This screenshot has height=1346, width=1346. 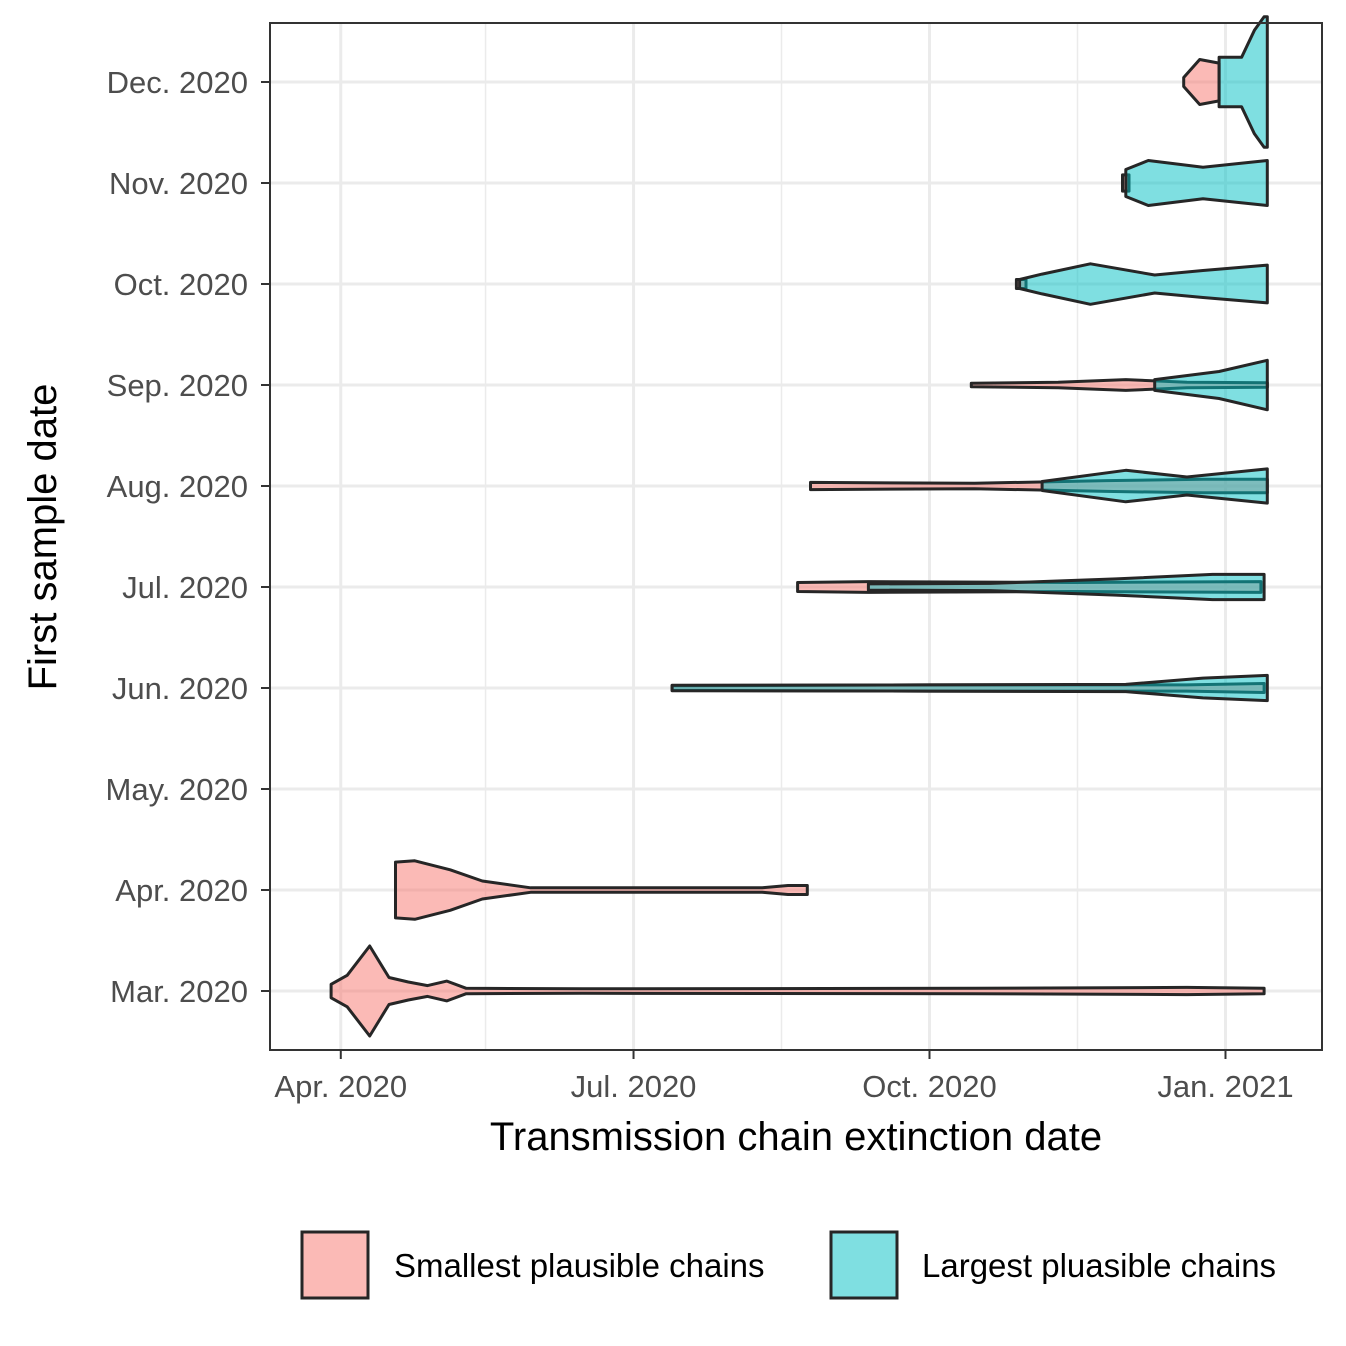 What do you see at coordinates (634, 1086) in the screenshot?
I see `x-tick-label: Jul. 2020` at bounding box center [634, 1086].